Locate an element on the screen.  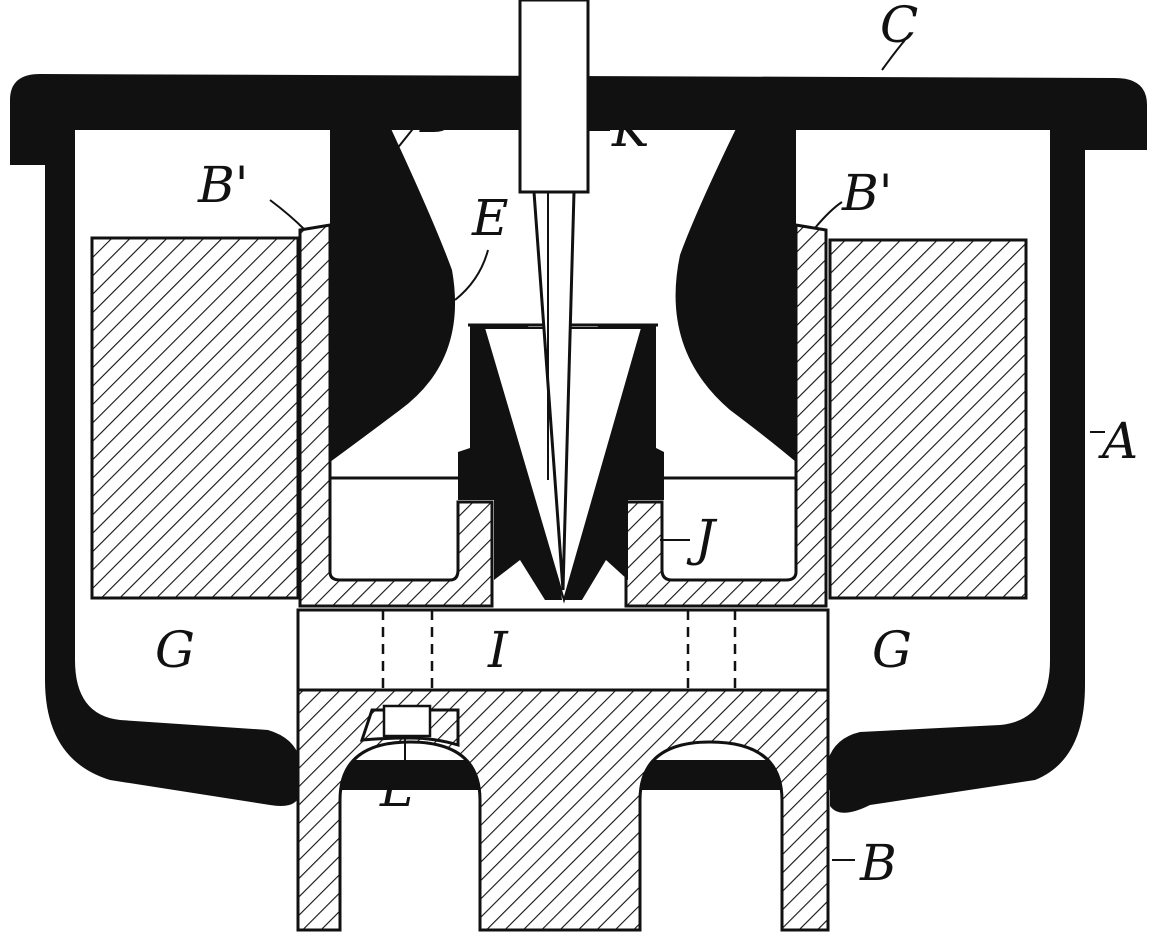
base-block is located at coordinates (563, 810).